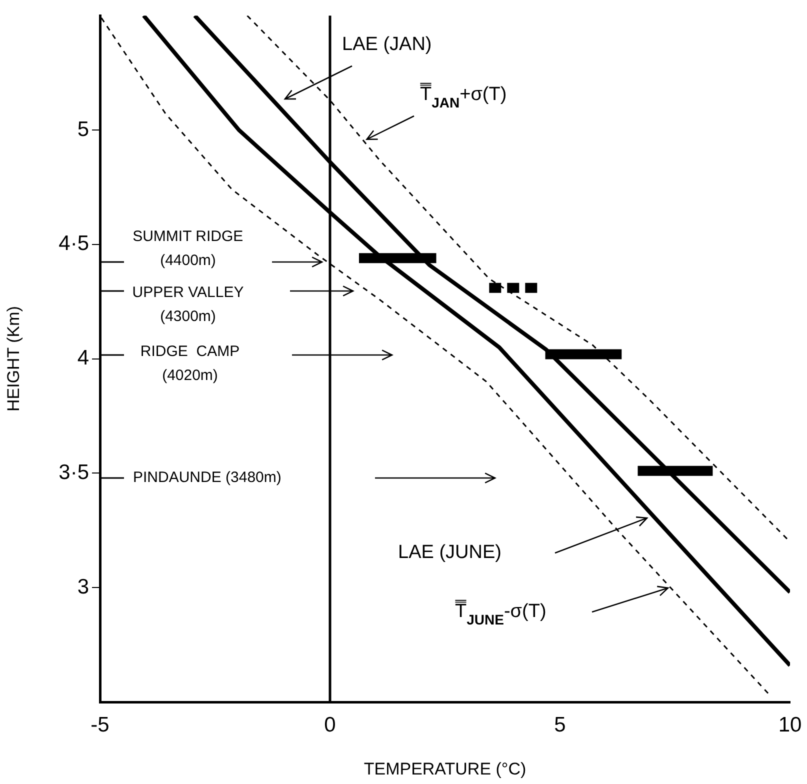  What do you see at coordinates (188, 249) in the screenshot?
I see `annotation: SUMMIT RIDGE (4400m)` at bounding box center [188, 249].